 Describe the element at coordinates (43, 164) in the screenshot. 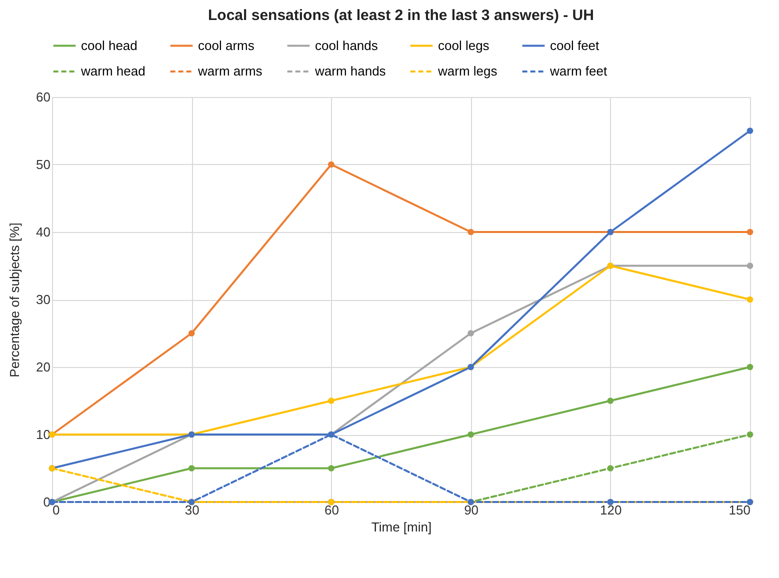

I see `y-tick-label: 50` at that location.